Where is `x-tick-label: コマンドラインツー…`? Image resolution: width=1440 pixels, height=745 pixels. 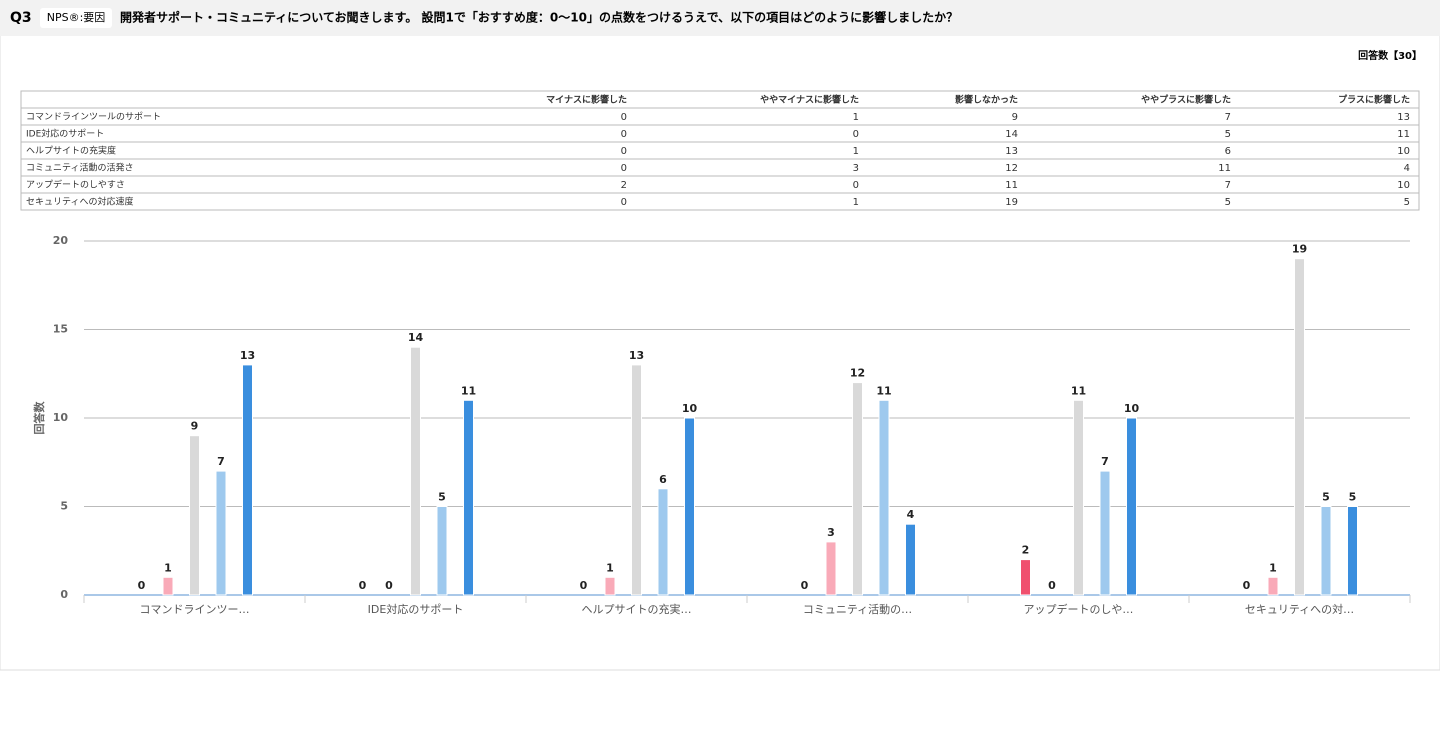 x-tick-label: コマンドラインツー… is located at coordinates (195, 609).